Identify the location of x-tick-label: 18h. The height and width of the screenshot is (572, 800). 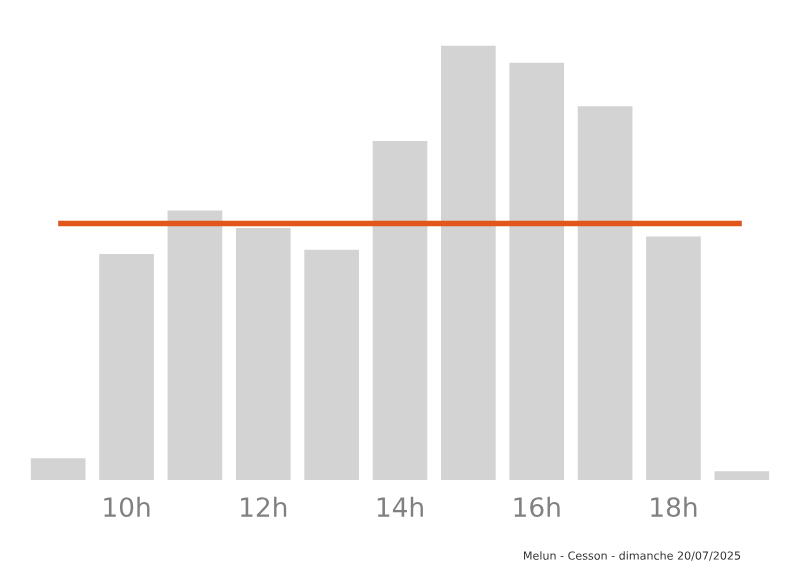
(674, 507).